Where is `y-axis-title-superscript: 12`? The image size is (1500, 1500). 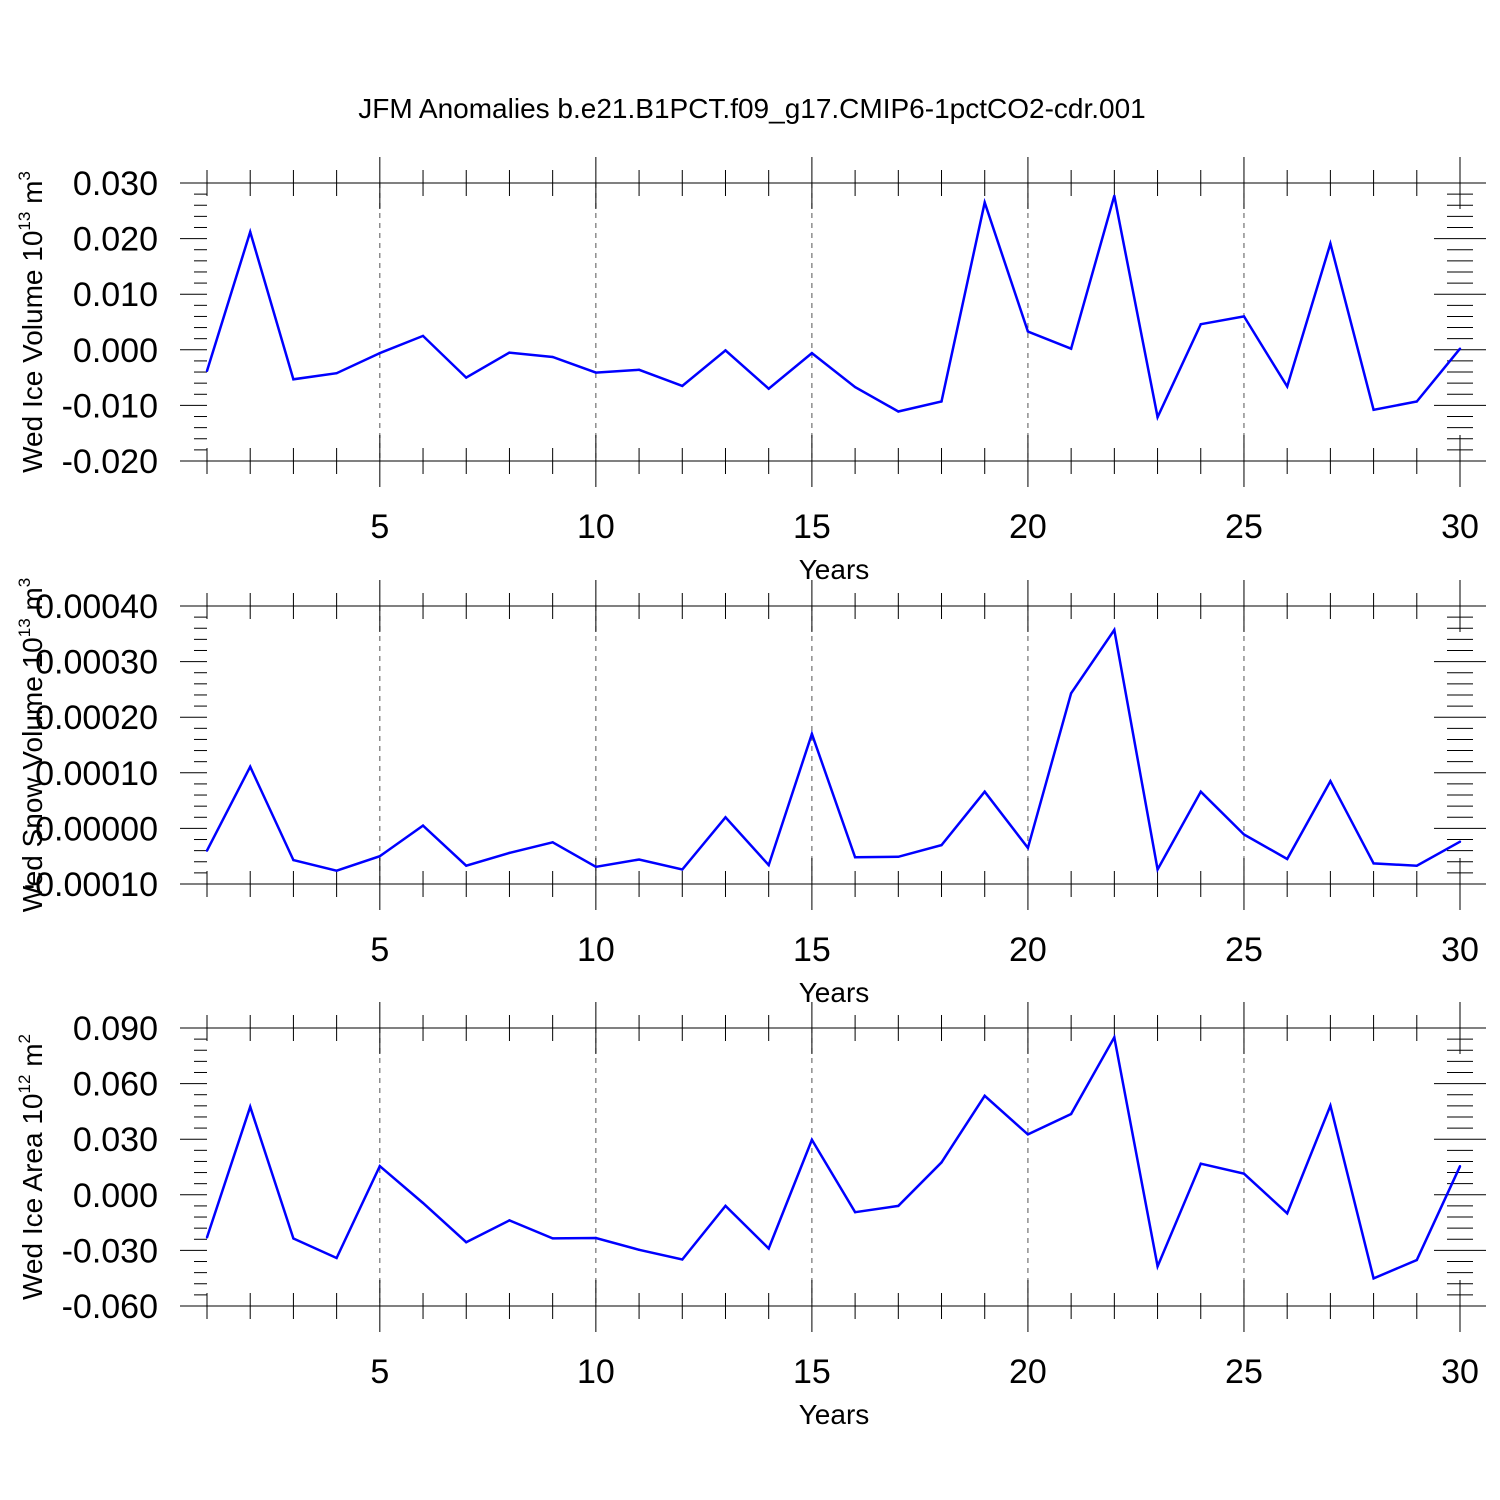 y-axis-title-superscript: 12 is located at coordinates (24, 1084).